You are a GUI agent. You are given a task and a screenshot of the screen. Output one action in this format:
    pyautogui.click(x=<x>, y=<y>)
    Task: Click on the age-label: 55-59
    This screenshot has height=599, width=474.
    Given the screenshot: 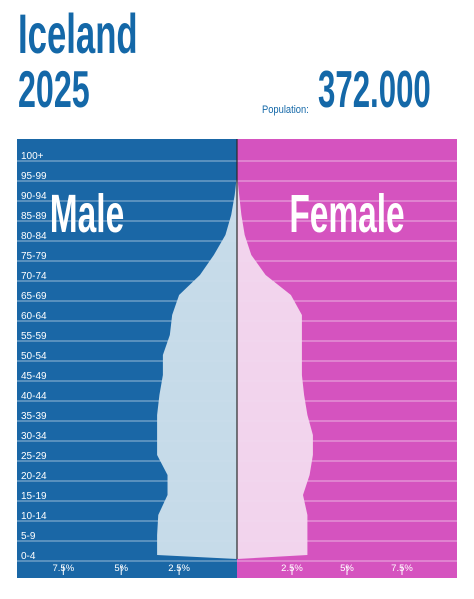 What is the action you would take?
    pyautogui.click(x=34, y=336)
    